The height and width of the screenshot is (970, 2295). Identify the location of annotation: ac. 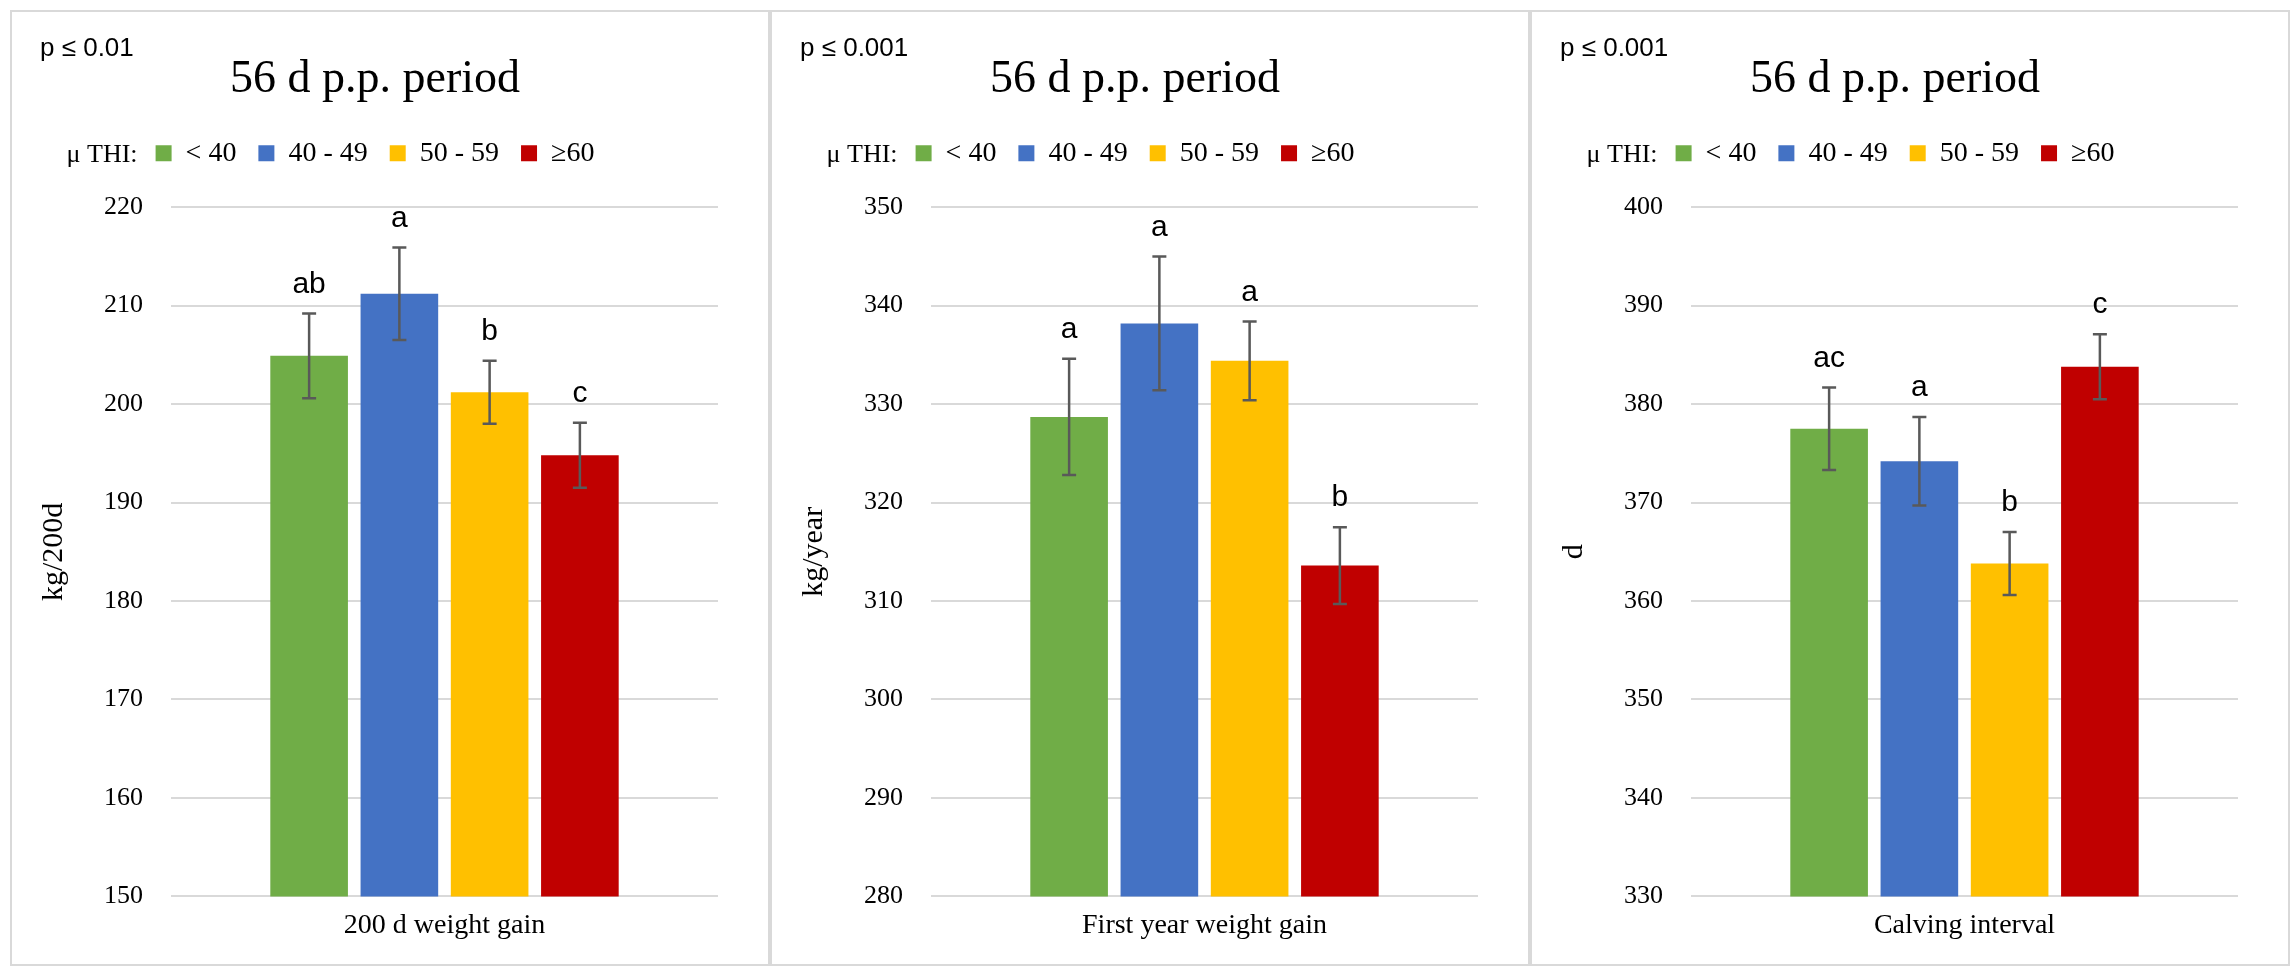
(1829, 356).